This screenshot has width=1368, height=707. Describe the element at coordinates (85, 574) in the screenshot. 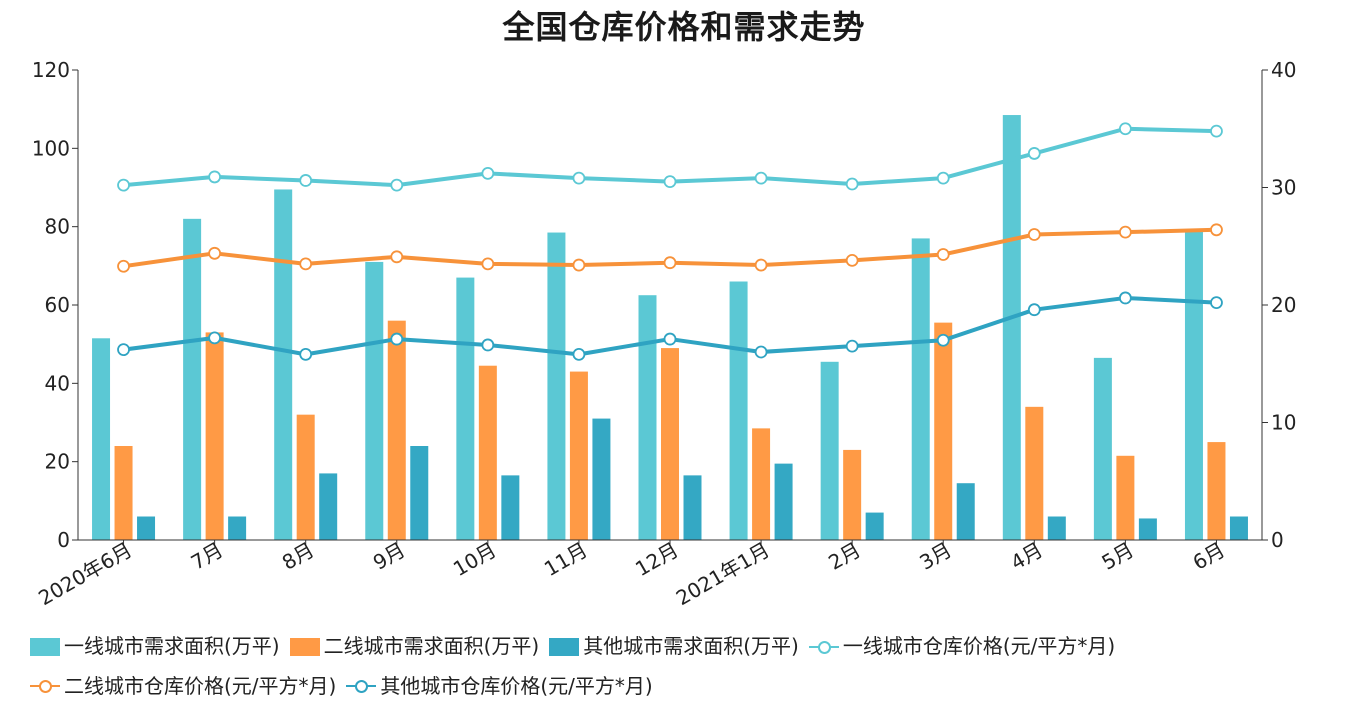

I see `x-tick-label: 2020年6月` at that location.